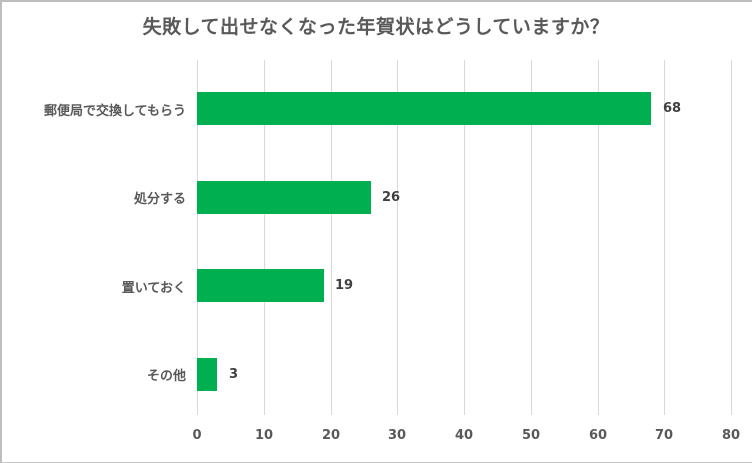  What do you see at coordinates (376, 27) in the screenshot?
I see `chart-title: 失敗して出せなくなった年賀状はどうしていますか？` at bounding box center [376, 27].